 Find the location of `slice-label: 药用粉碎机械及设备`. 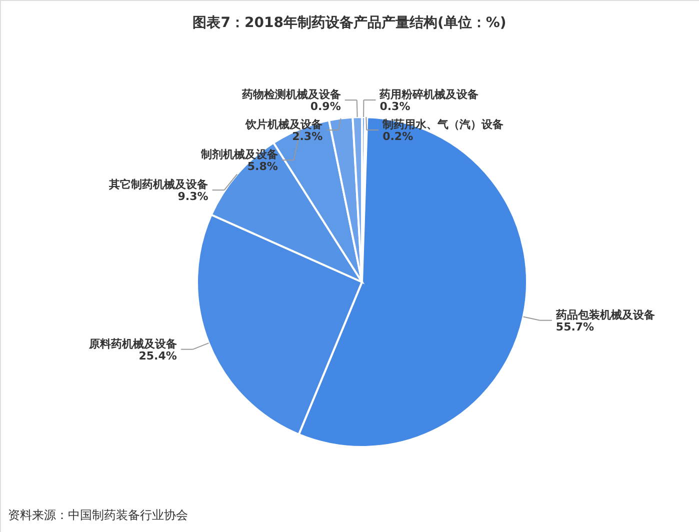

slice-label: 药用粉碎机械及设备 is located at coordinates (428, 95).